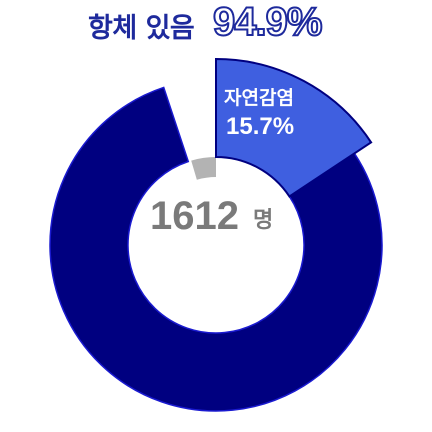 The width and height of the screenshot is (432, 432). I want to click on callout-slice-value: 15.7%, so click(260, 126).